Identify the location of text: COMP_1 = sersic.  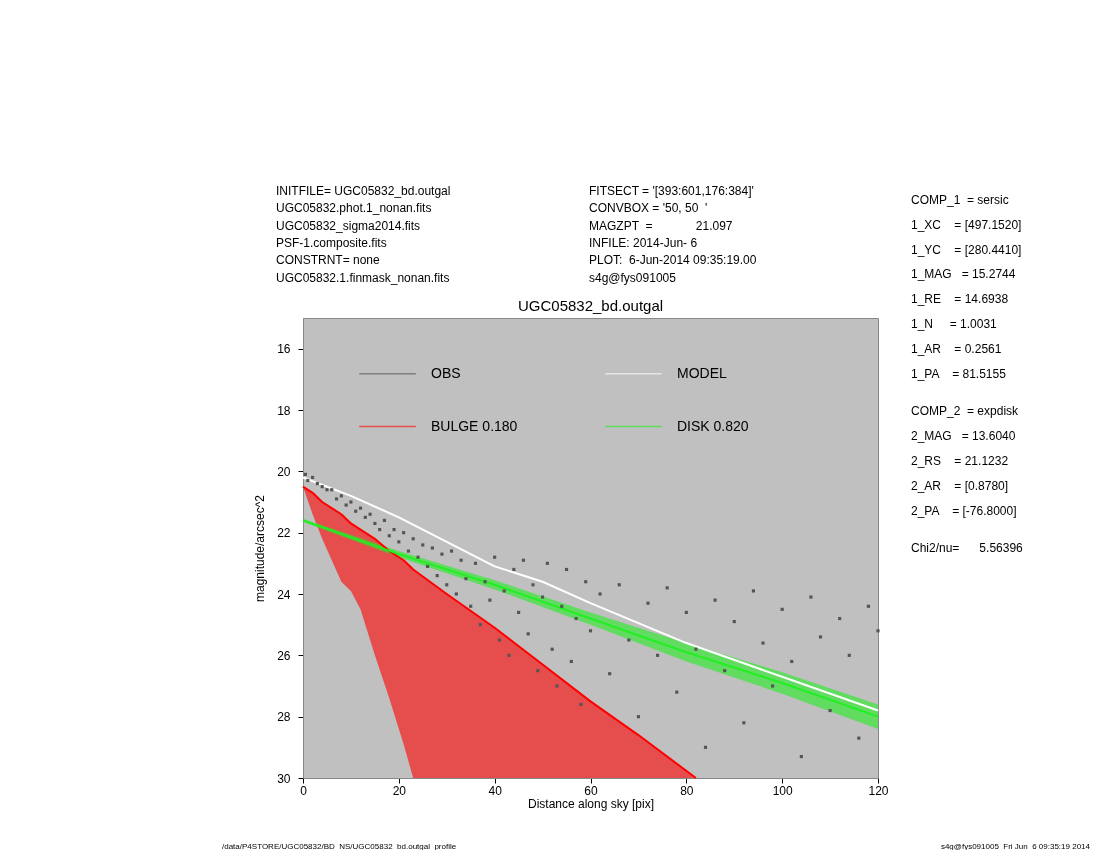
(960, 200).